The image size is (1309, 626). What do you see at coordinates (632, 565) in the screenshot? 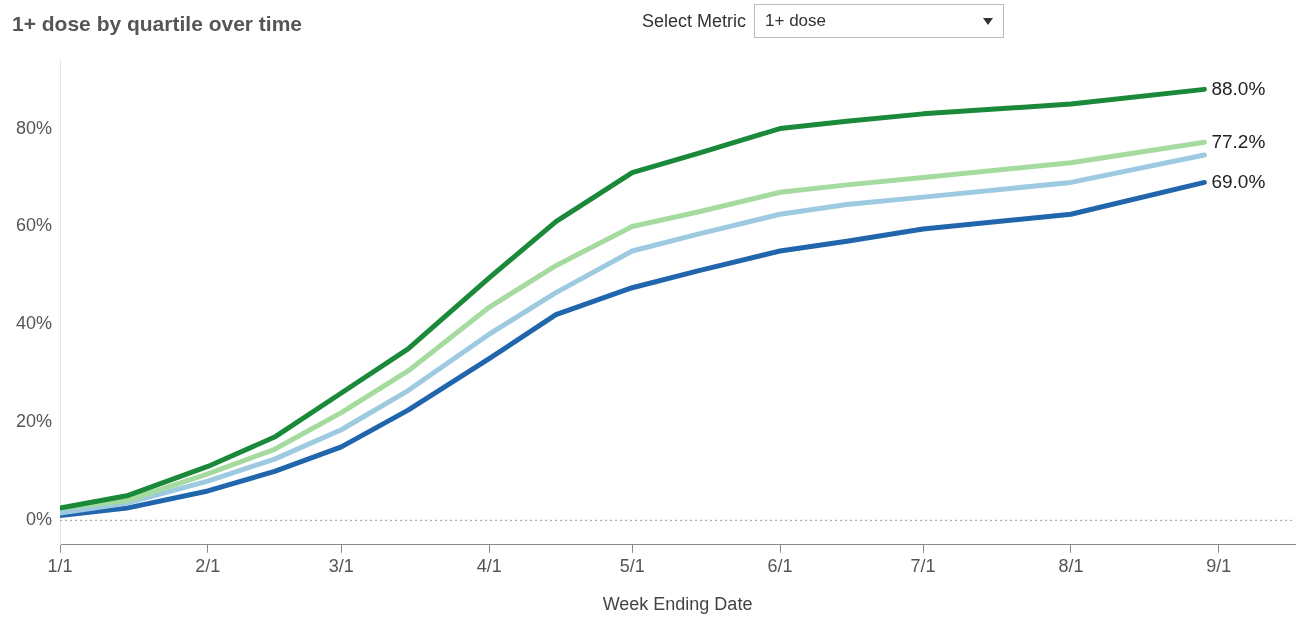
I see `x-tick-label: 5/1` at bounding box center [632, 565].